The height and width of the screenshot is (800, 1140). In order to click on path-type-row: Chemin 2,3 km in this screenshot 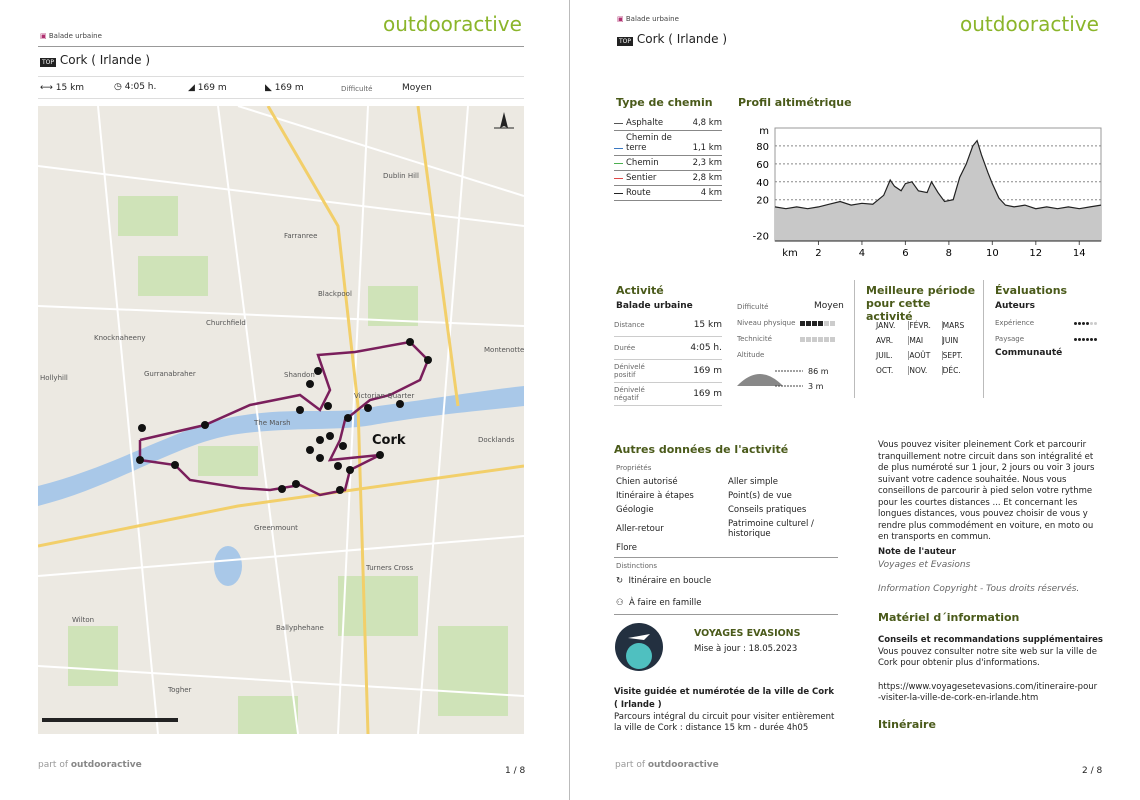, I will do `click(668, 163)`.